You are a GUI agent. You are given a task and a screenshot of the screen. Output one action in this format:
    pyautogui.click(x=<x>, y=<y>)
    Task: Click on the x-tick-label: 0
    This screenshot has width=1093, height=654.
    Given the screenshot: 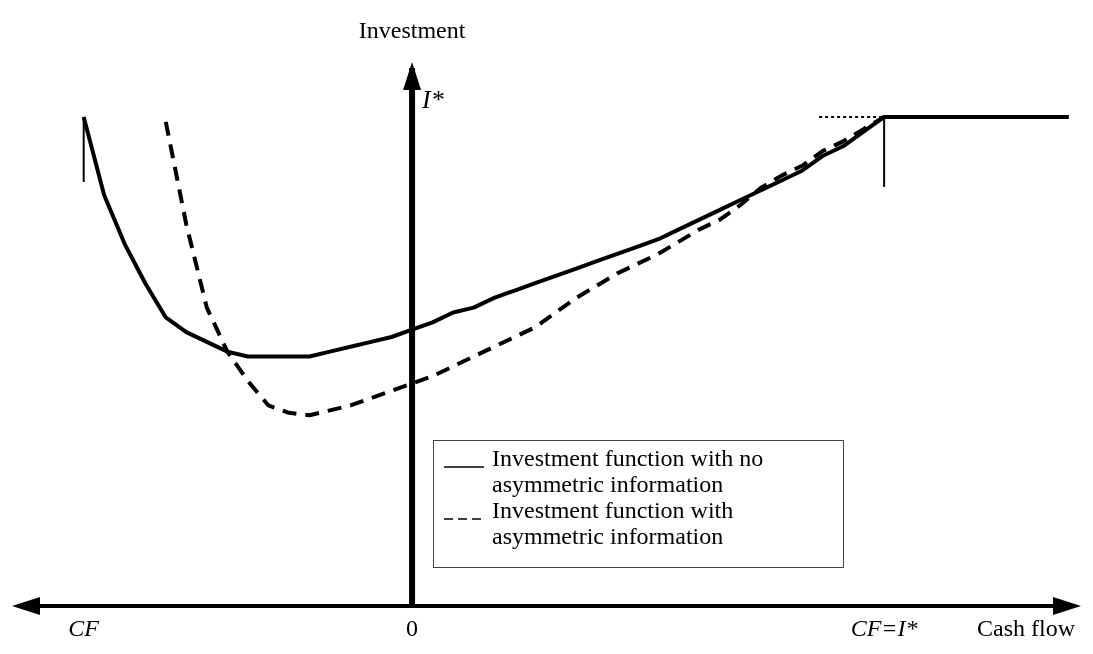 What is the action you would take?
    pyautogui.click(x=412, y=628)
    